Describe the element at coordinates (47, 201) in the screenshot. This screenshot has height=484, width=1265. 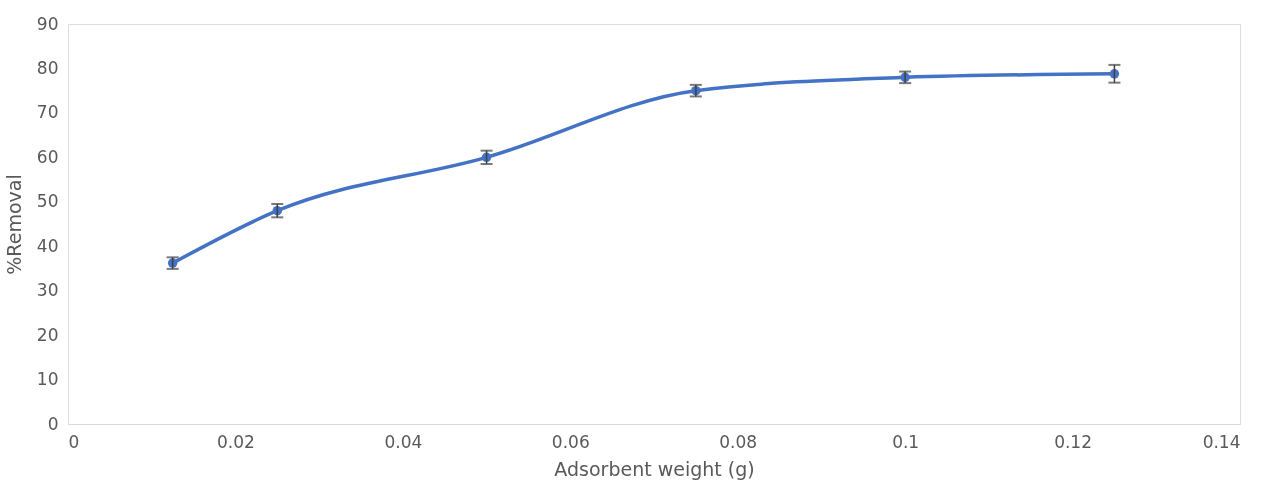
I see `y-tick-label: 50` at that location.